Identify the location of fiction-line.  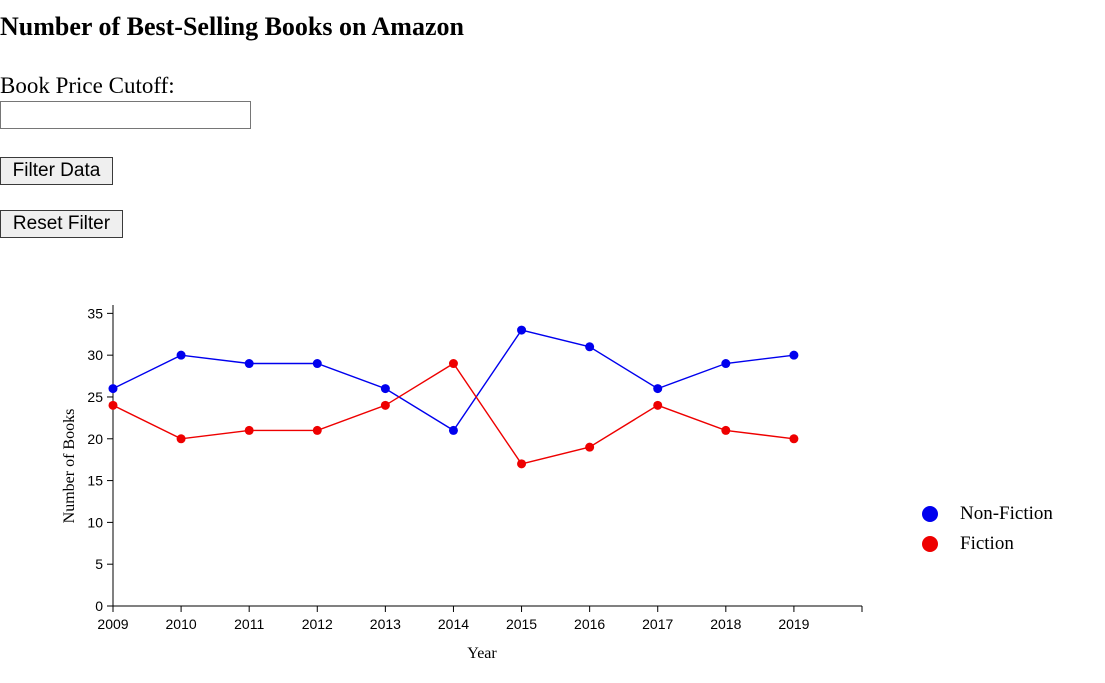
(453, 413).